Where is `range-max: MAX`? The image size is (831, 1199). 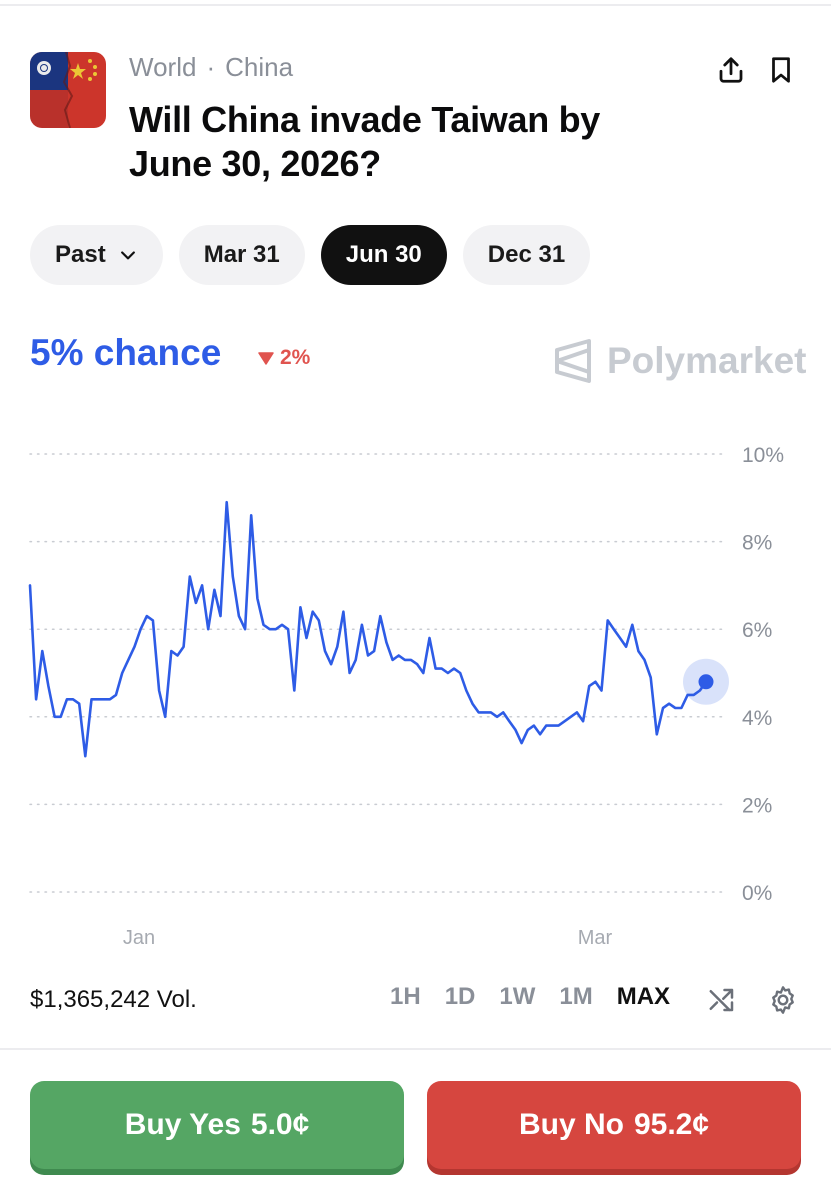 range-max: MAX is located at coordinates (643, 996).